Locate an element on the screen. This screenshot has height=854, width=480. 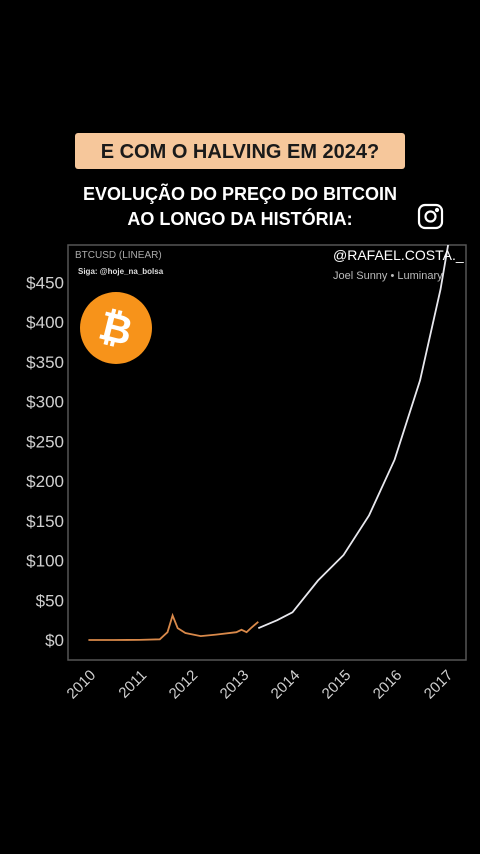
banner-text: E COM O HALVING EM 2024? is located at coordinates (240, 152).